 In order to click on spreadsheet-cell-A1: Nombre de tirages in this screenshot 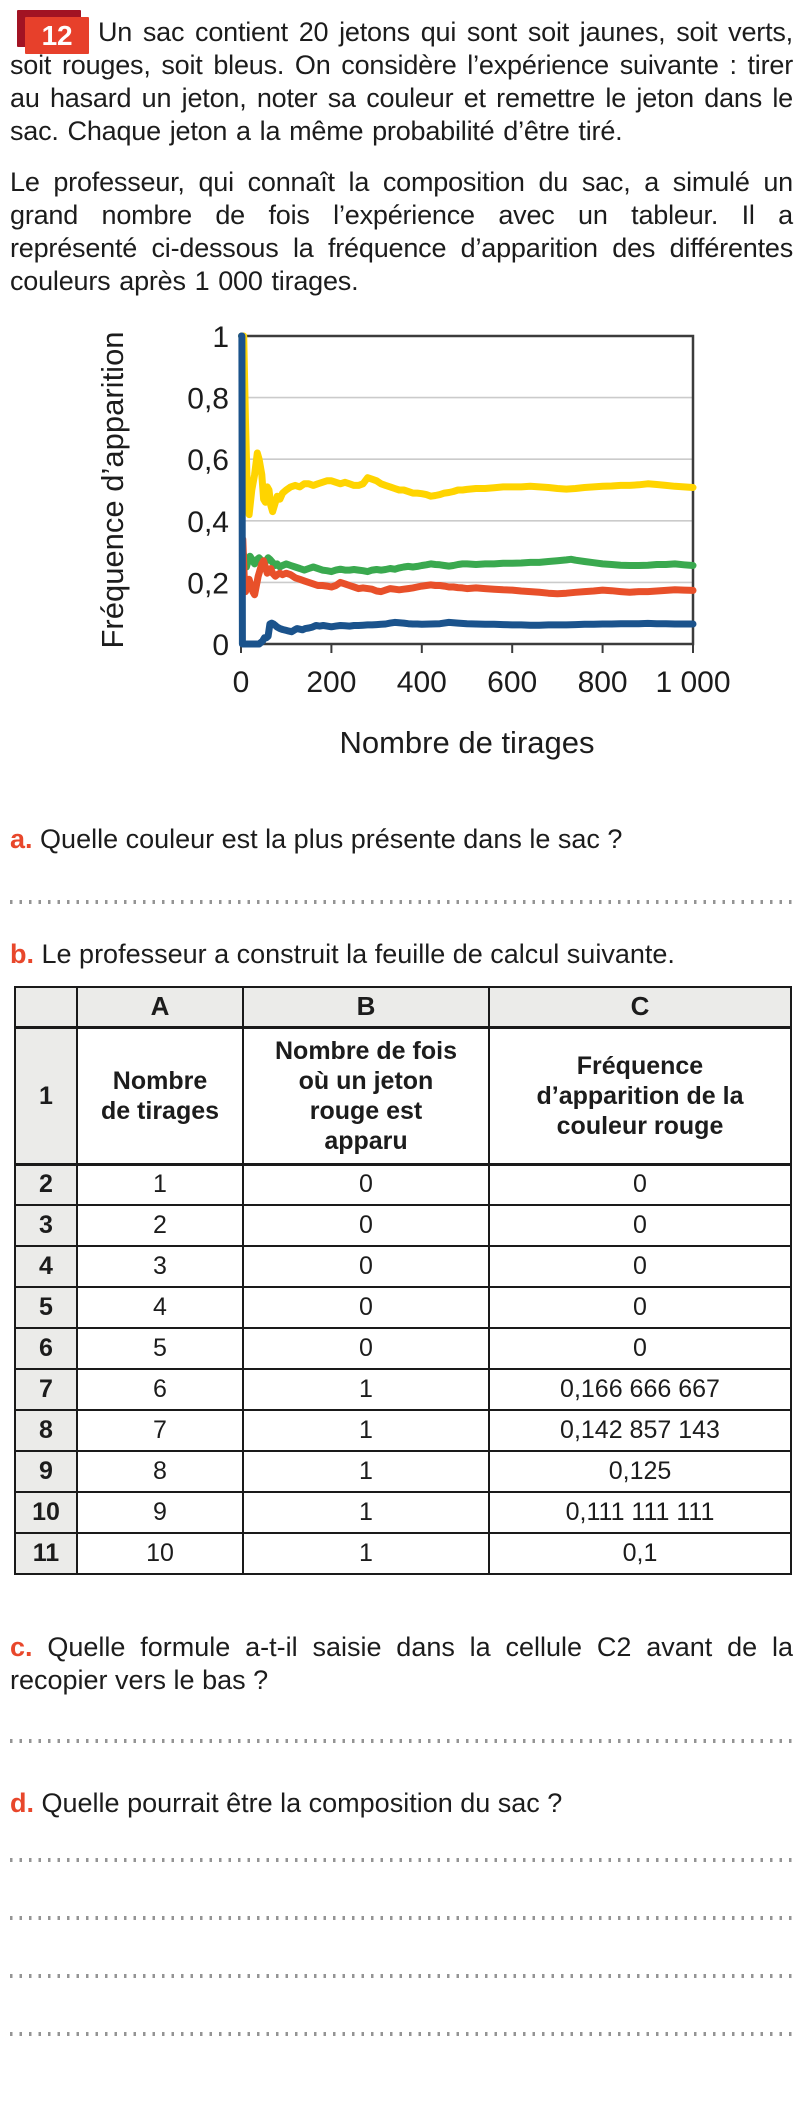, I will do `click(160, 1096)`.